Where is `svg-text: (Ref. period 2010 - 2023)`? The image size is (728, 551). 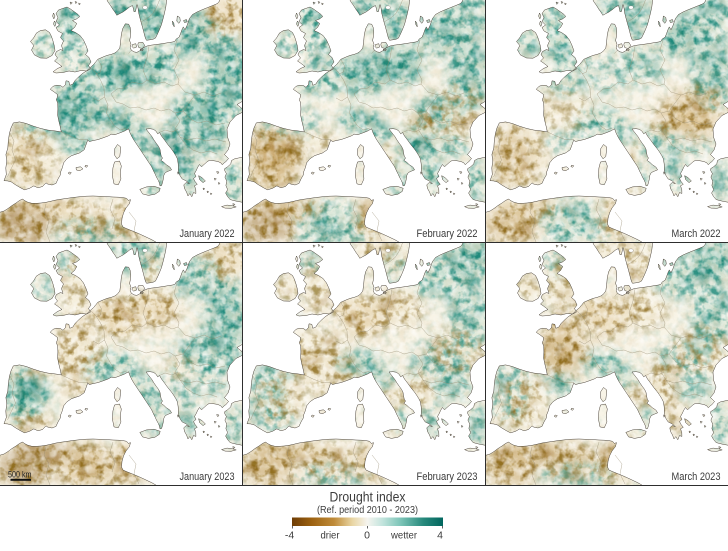
svg-text: (Ref. period 2010 - 2023) is located at coordinates (367, 510).